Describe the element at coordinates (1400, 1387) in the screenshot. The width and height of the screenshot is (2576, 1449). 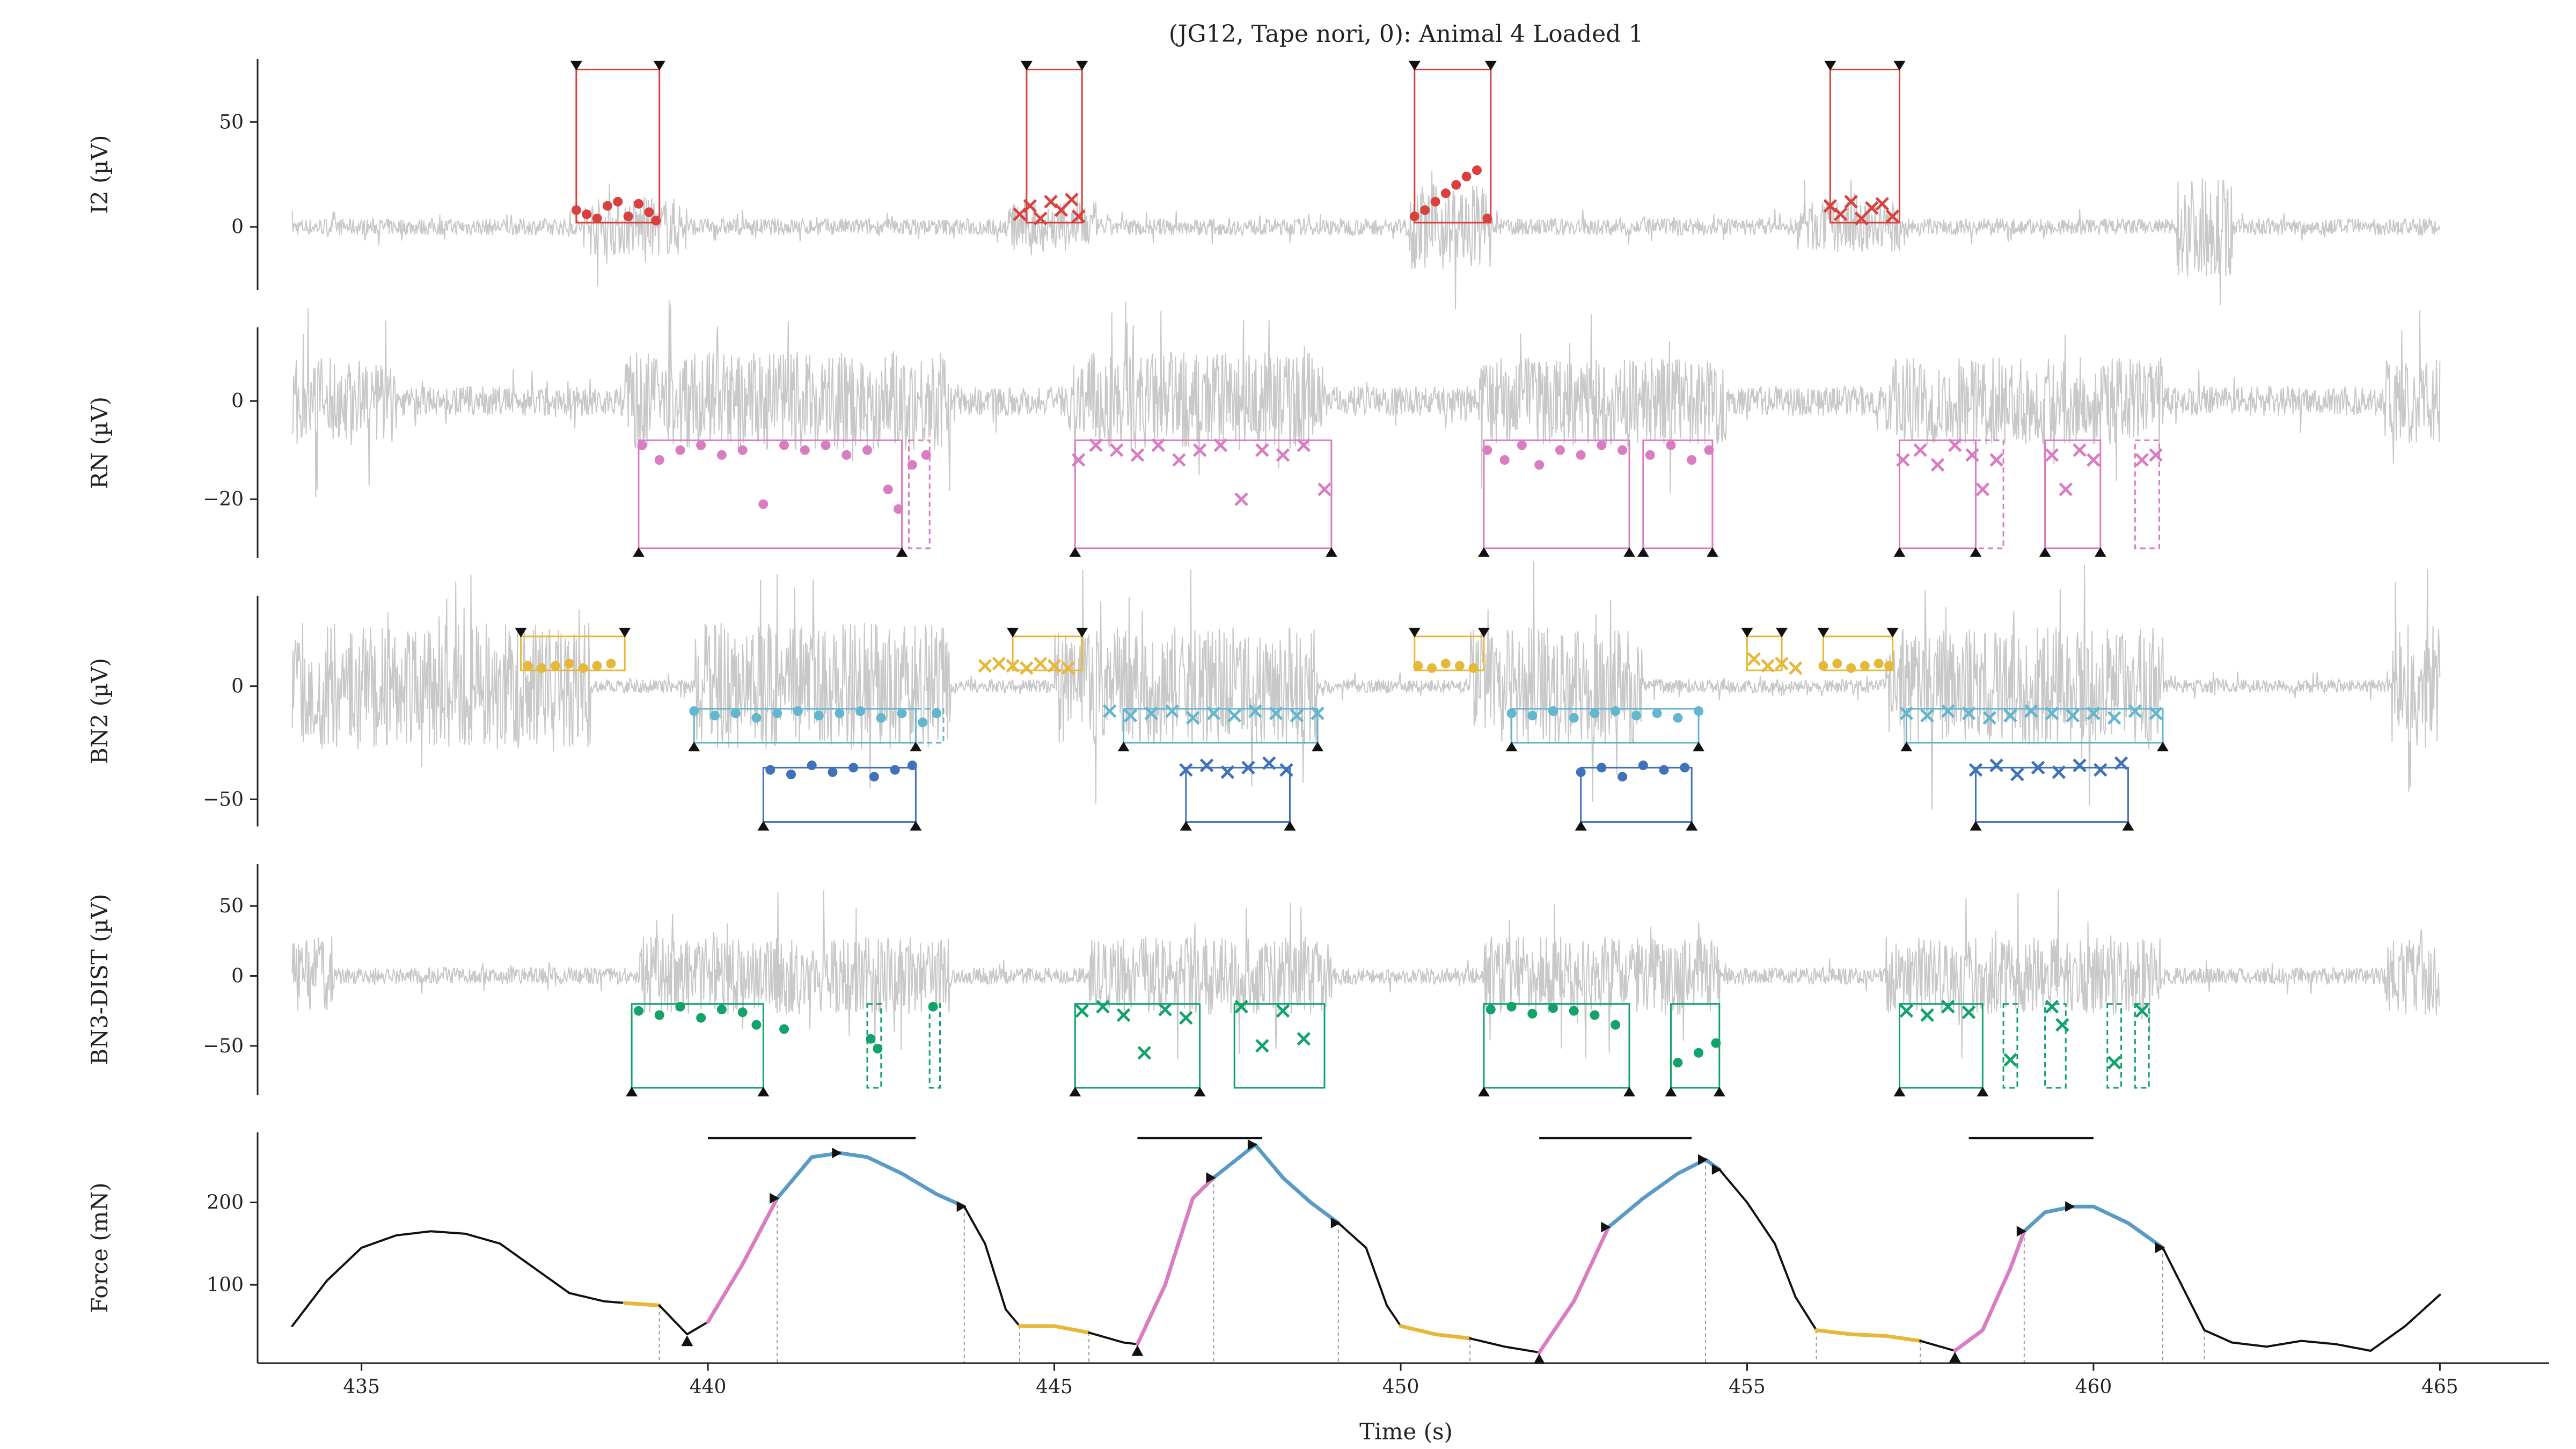
I see `x-tick-label: 450` at that location.